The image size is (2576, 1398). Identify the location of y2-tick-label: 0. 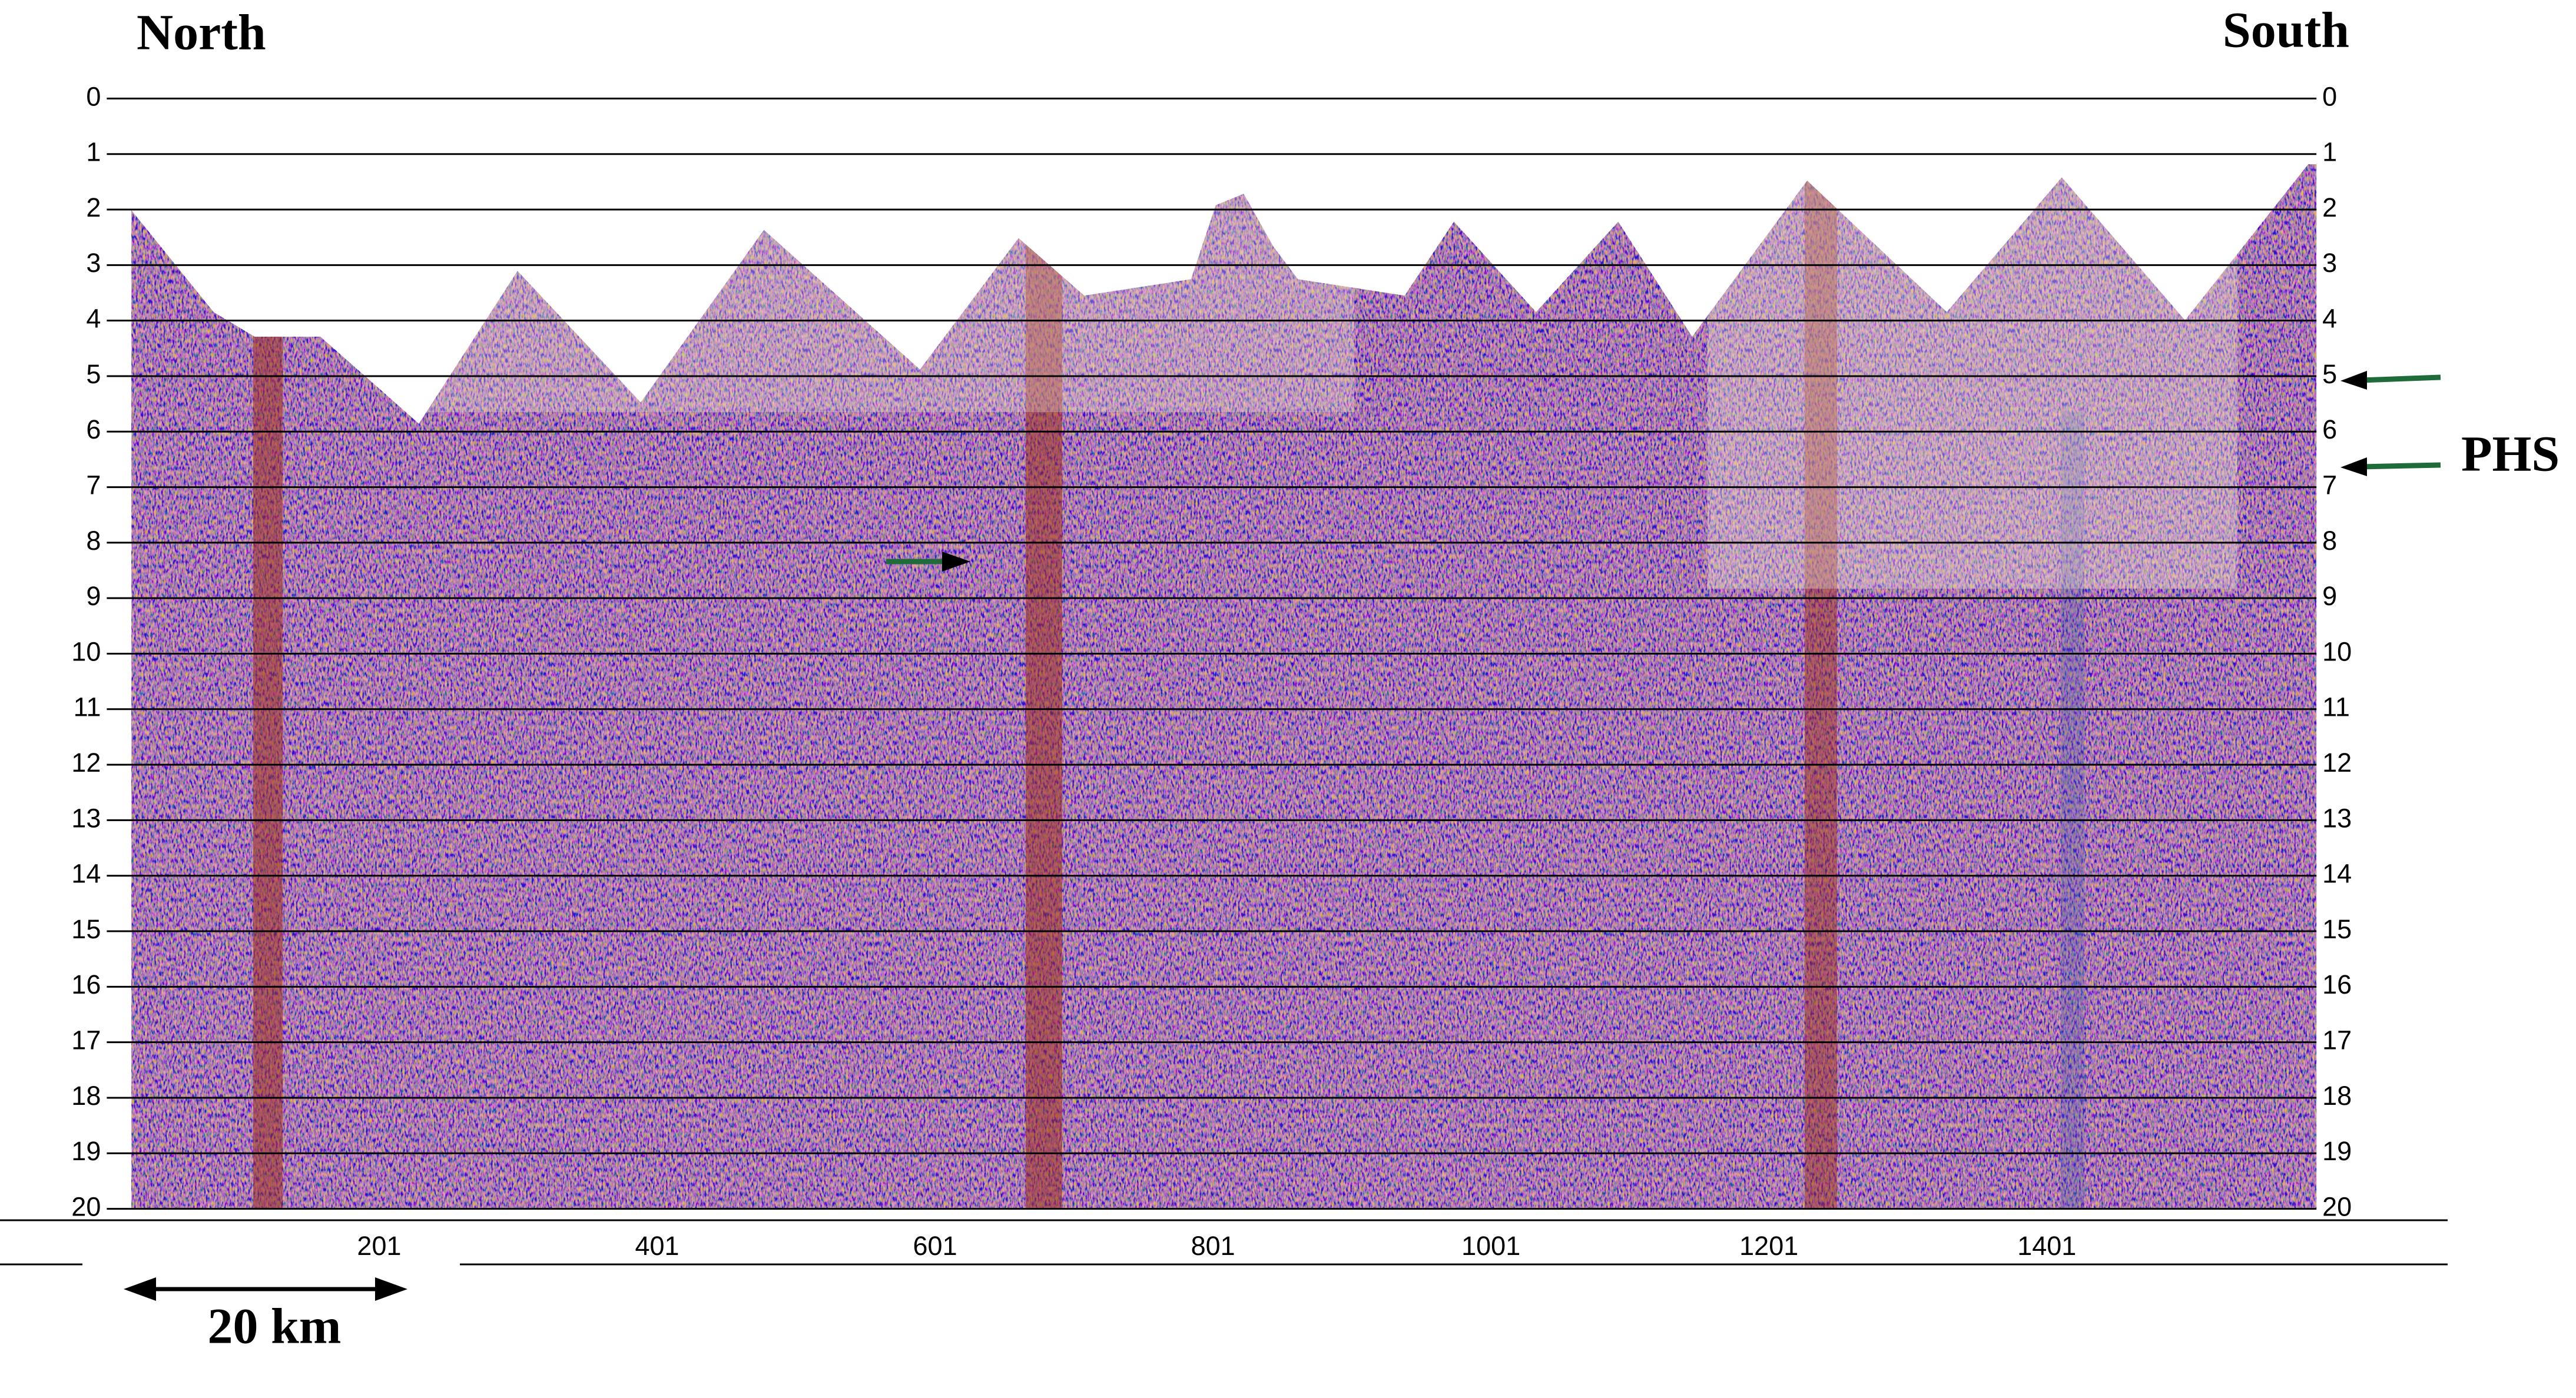
(2329, 96).